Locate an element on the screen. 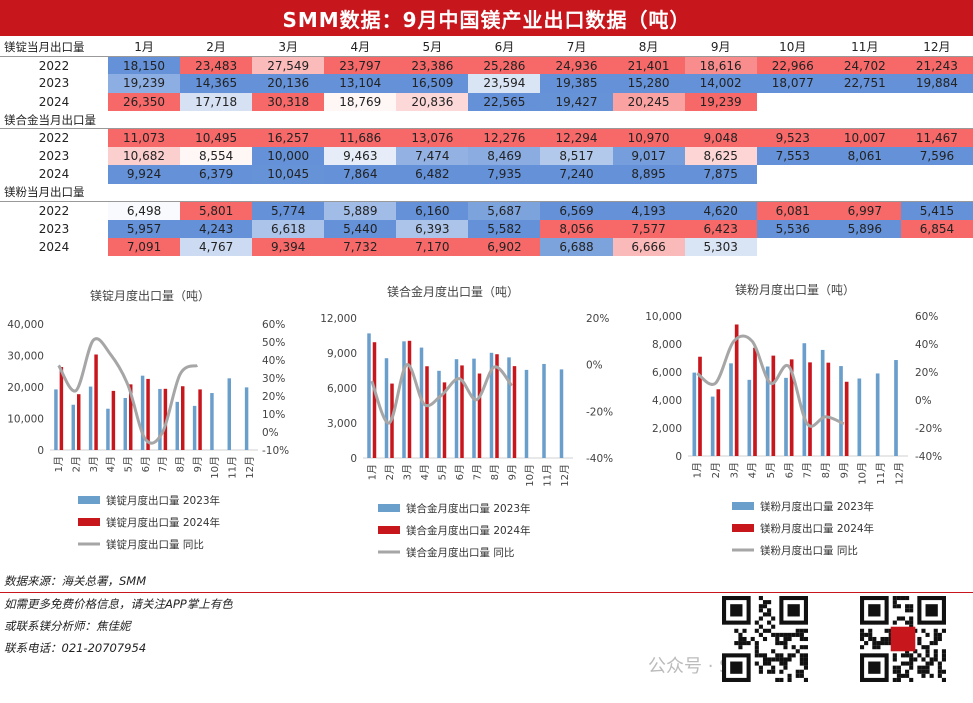 This screenshot has height=703, width=973. table-cell: 22,751 is located at coordinates (864, 83).